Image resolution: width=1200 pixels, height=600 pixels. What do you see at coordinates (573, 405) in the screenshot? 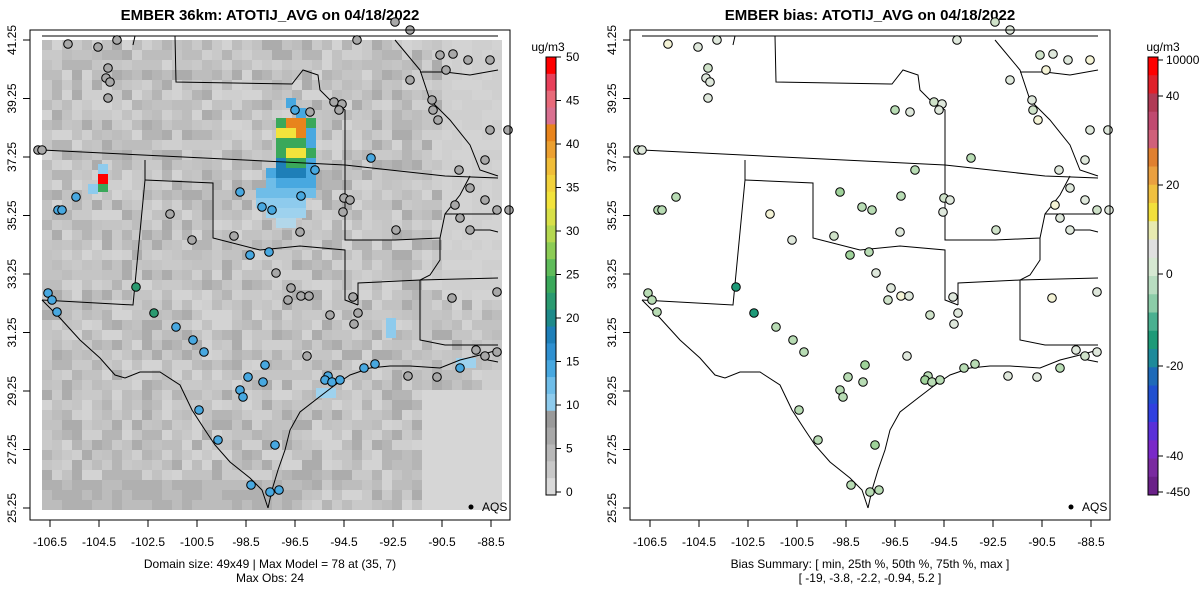
I see `colorbar-label: 10` at bounding box center [573, 405].